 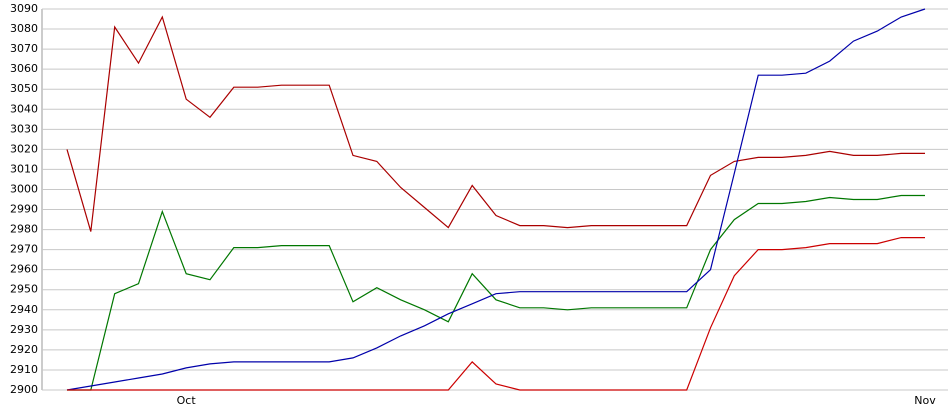 I want to click on y-tick-label: 2960, so click(x=24, y=269).